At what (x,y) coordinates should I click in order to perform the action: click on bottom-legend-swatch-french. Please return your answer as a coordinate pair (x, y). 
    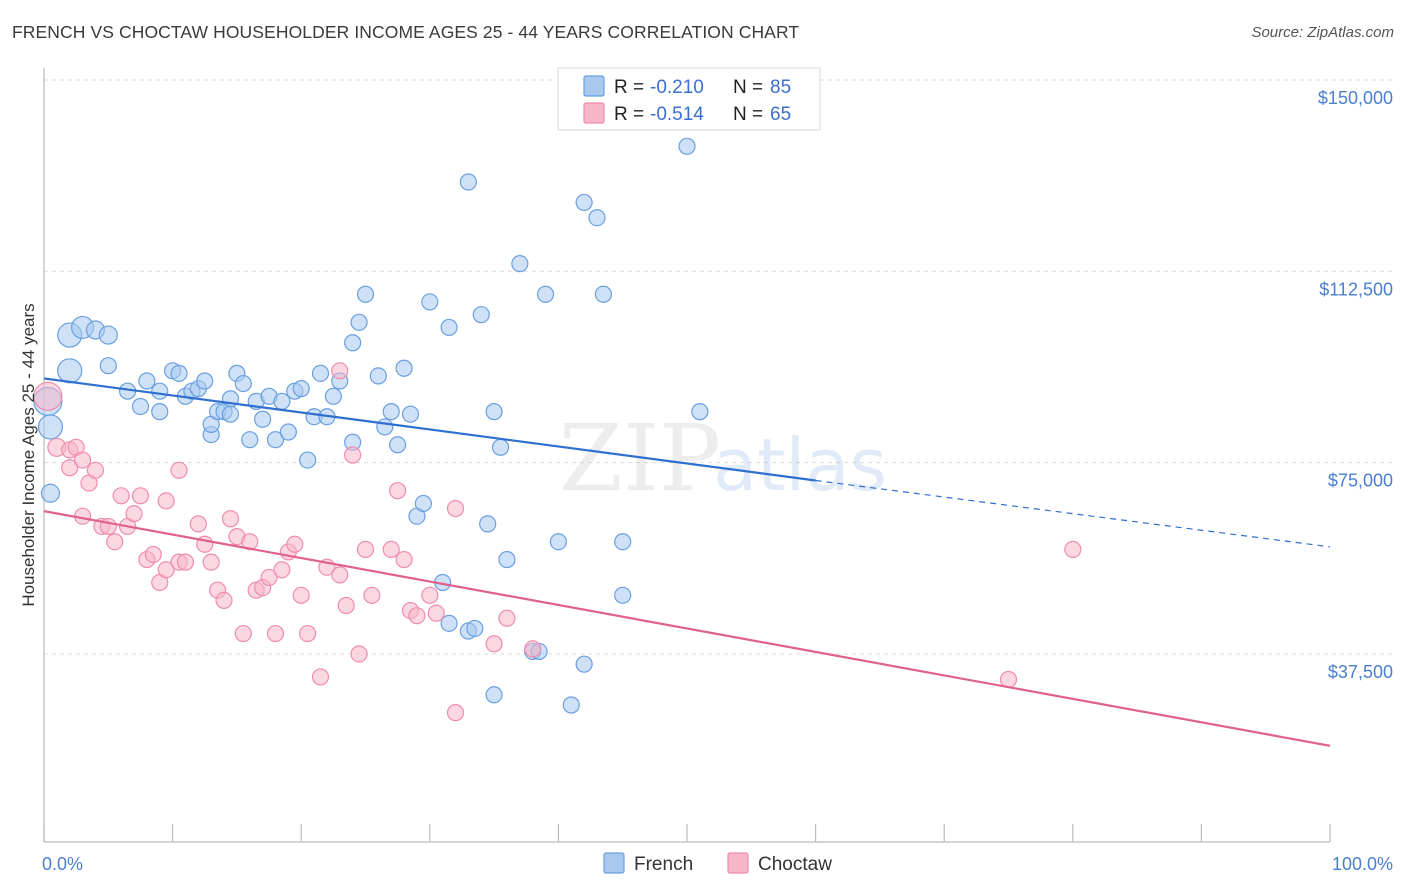
    Looking at the image, I should click on (614, 863).